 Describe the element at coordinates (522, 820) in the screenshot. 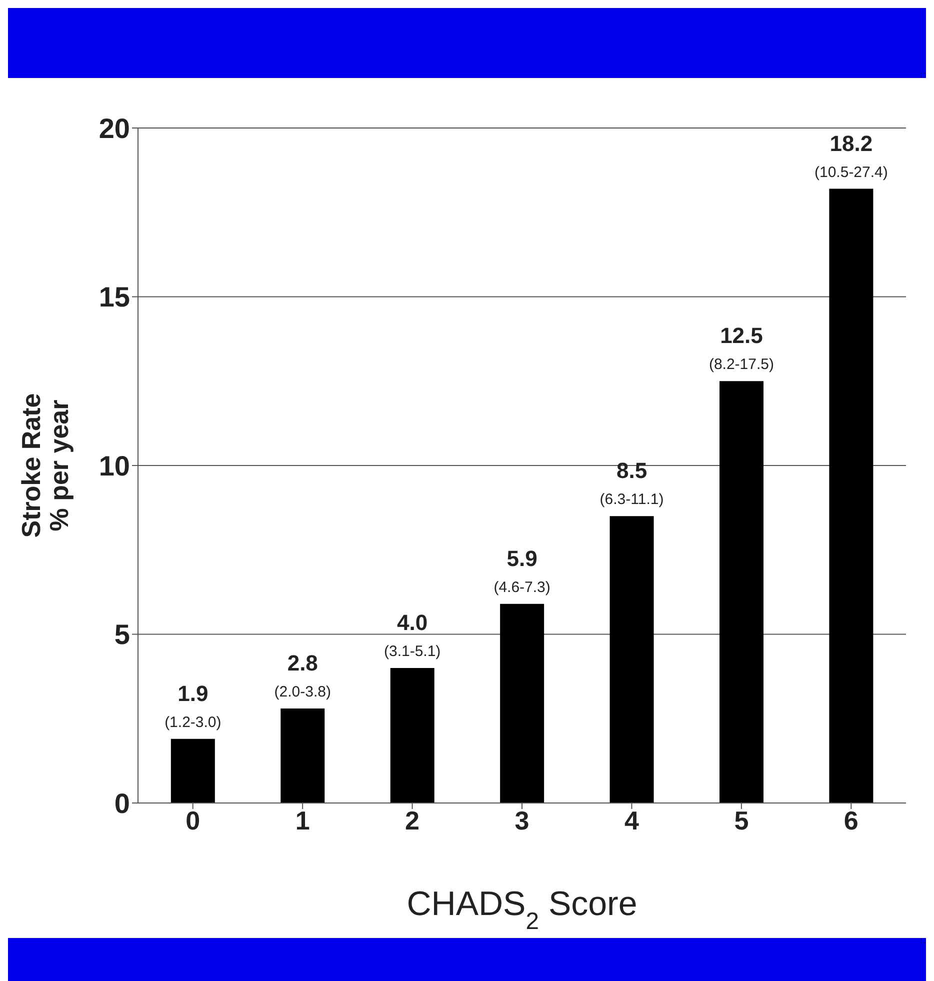

I see `x-tick-label: 3` at that location.